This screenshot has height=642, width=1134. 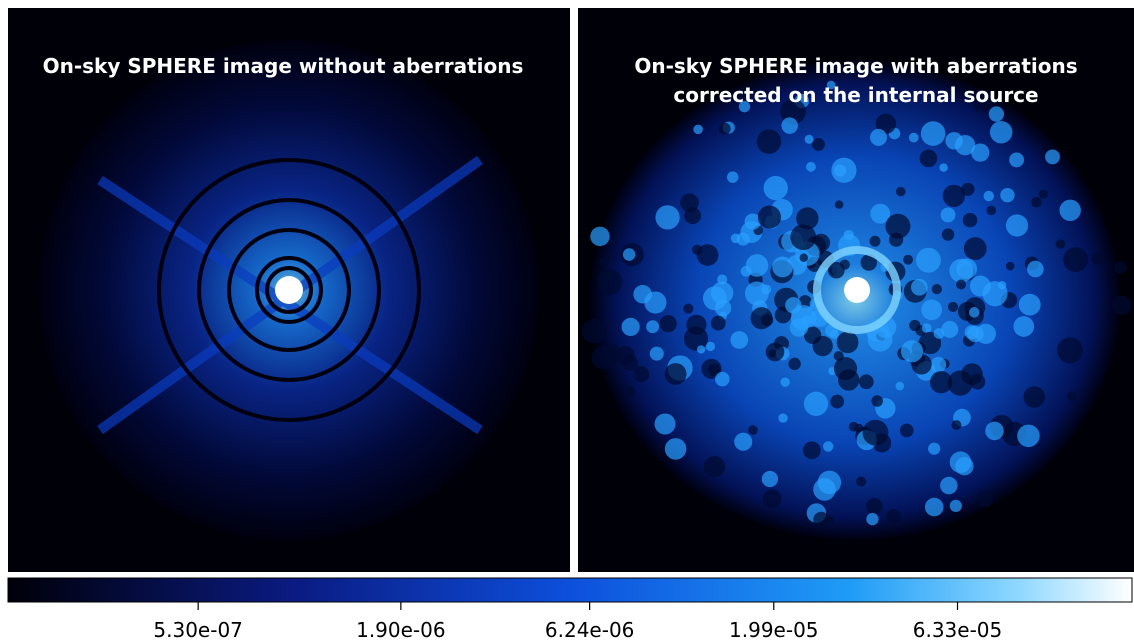 I want to click on divider, so click(x=574, y=290).